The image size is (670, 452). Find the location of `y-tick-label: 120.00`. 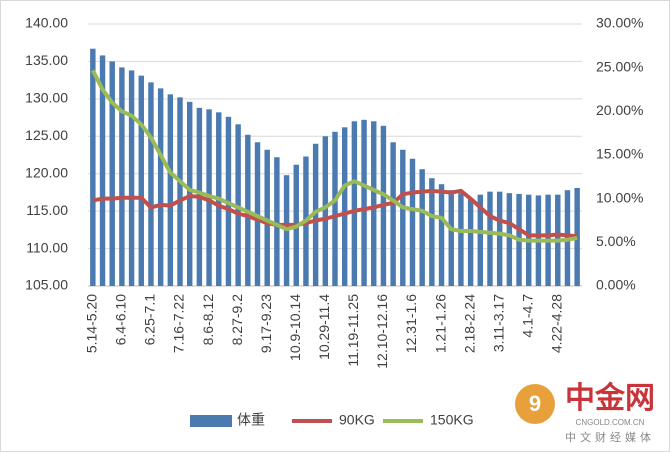

y-tick-label: 120.00 is located at coordinates (46, 172).